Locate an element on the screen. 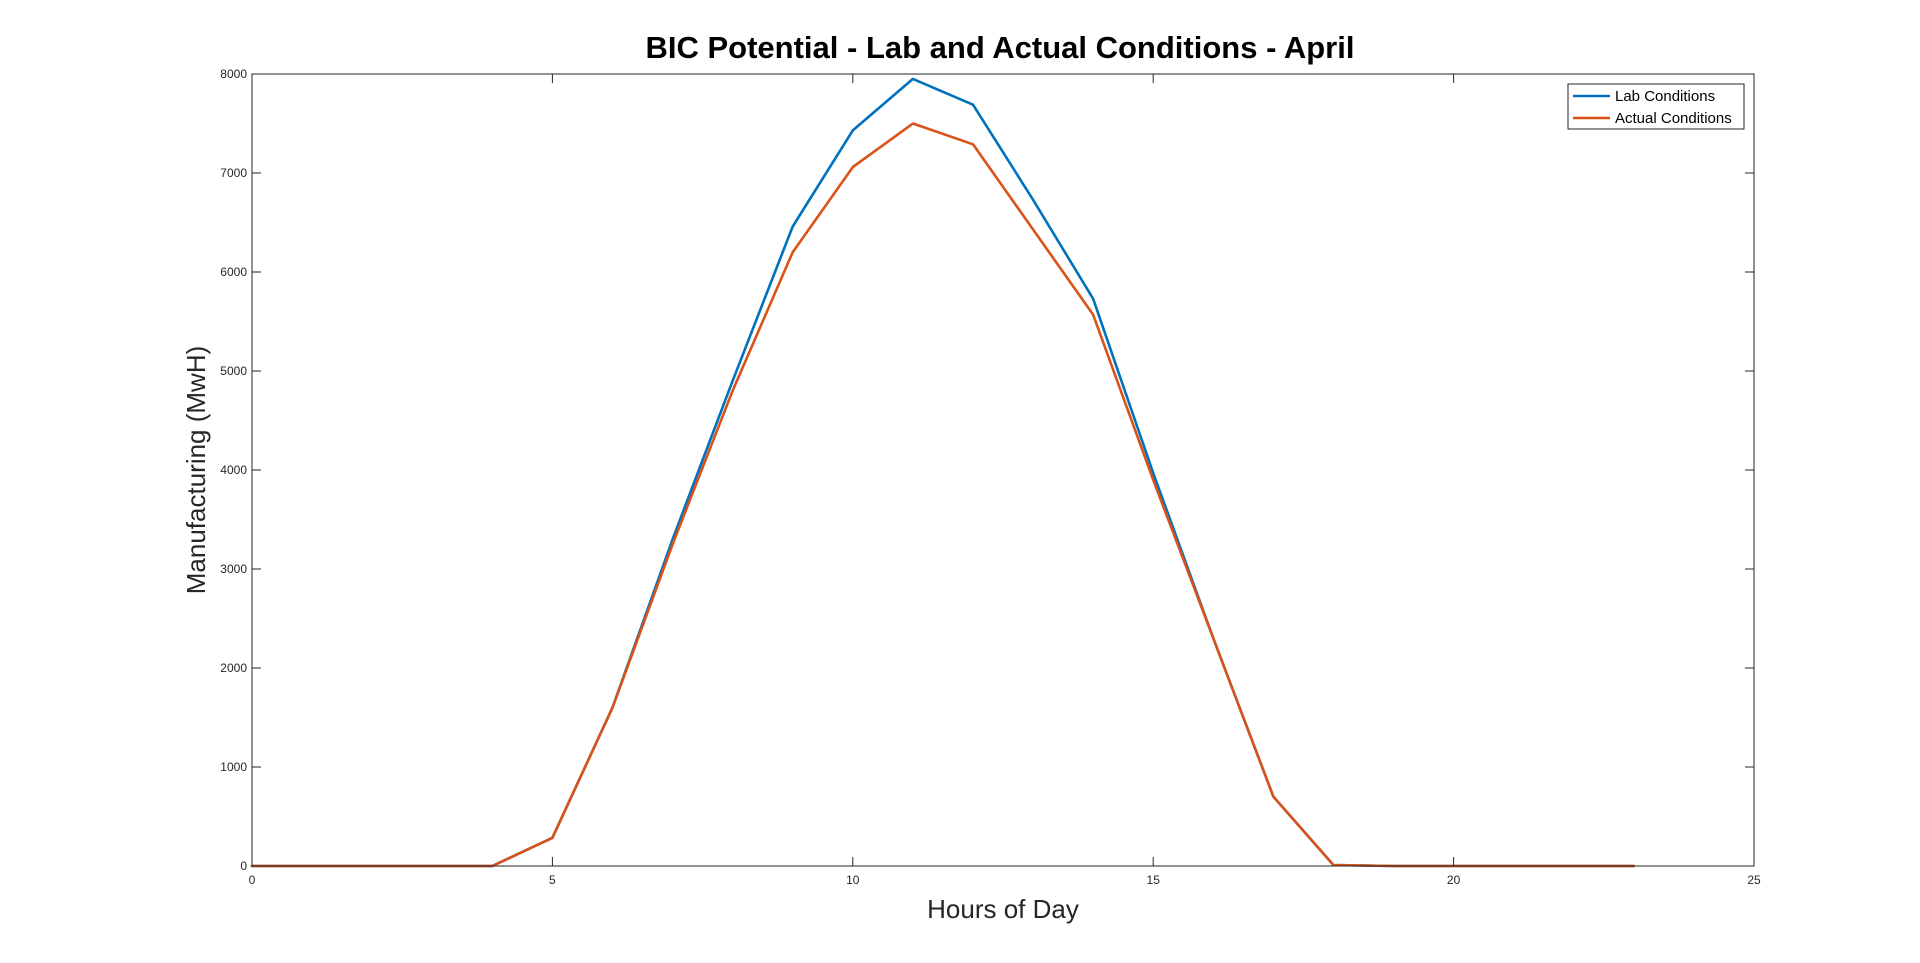  legend-label-lab-conditions: Lab Conditions is located at coordinates (1665, 96).